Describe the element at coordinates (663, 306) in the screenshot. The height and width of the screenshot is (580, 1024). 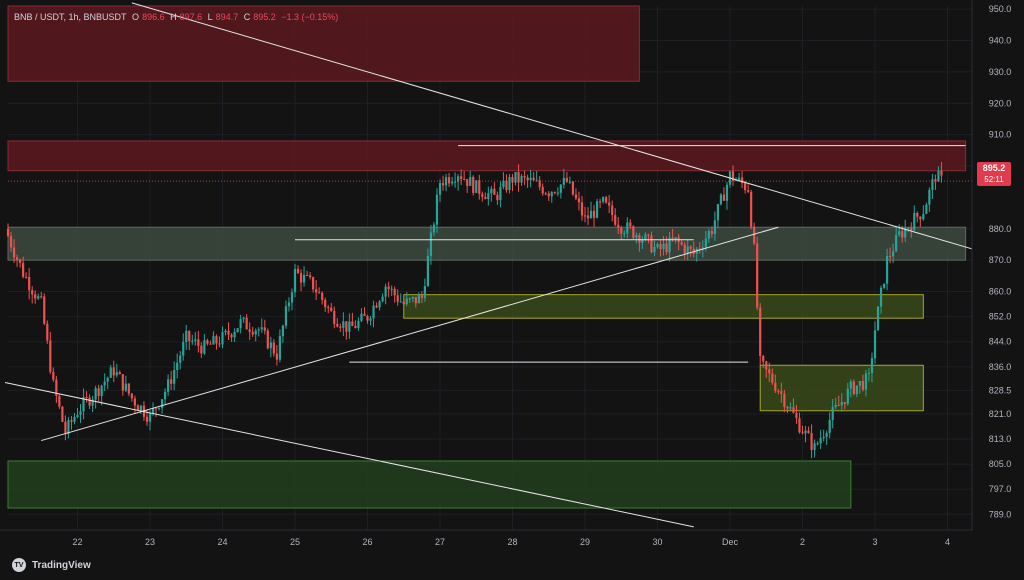
I see `demand_yellow-zone` at that location.